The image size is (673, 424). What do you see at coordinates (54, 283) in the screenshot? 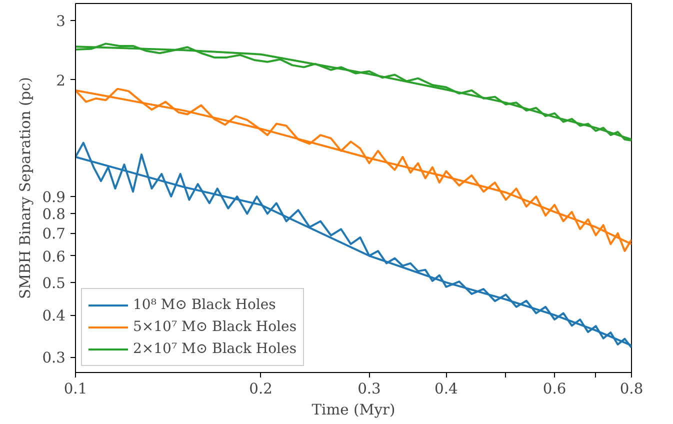
I see `y-tick-label: 0.5` at bounding box center [54, 283].